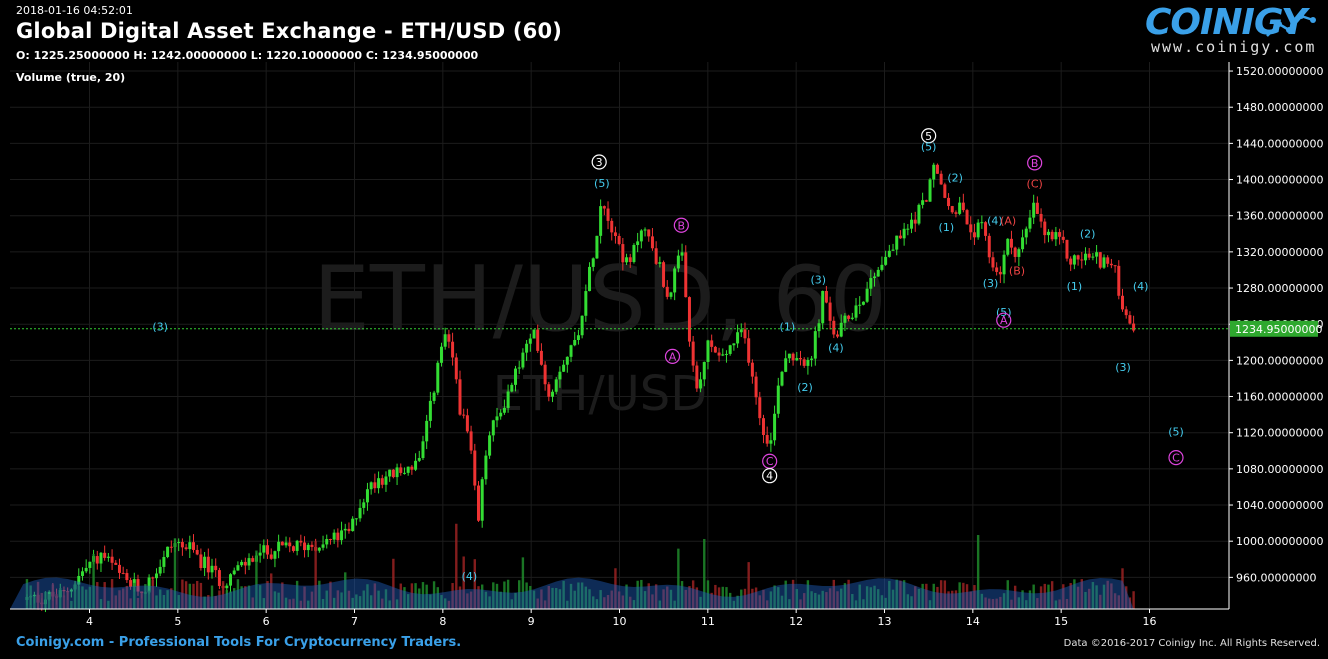  What do you see at coordinates (1279, 469) in the screenshot?
I see `y-tick-label: 1080.00000000` at bounding box center [1279, 469].